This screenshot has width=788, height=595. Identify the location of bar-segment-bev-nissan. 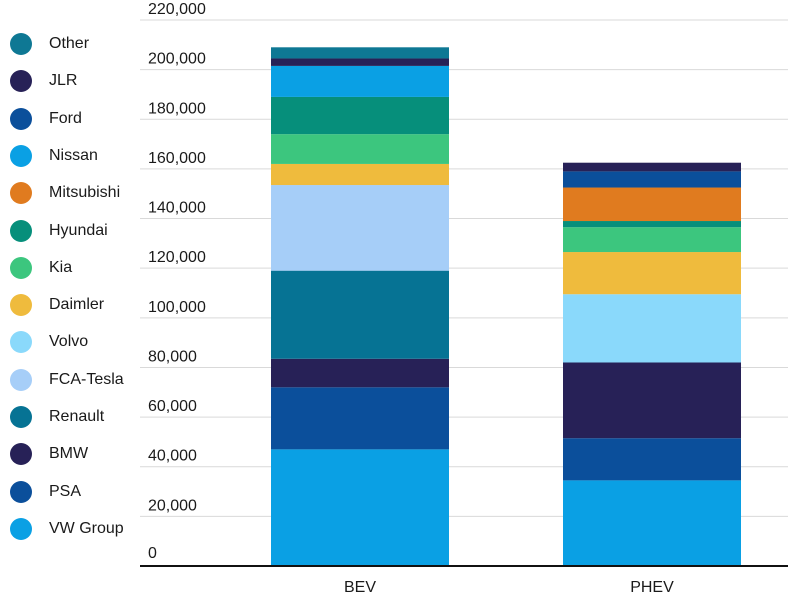
(360, 81).